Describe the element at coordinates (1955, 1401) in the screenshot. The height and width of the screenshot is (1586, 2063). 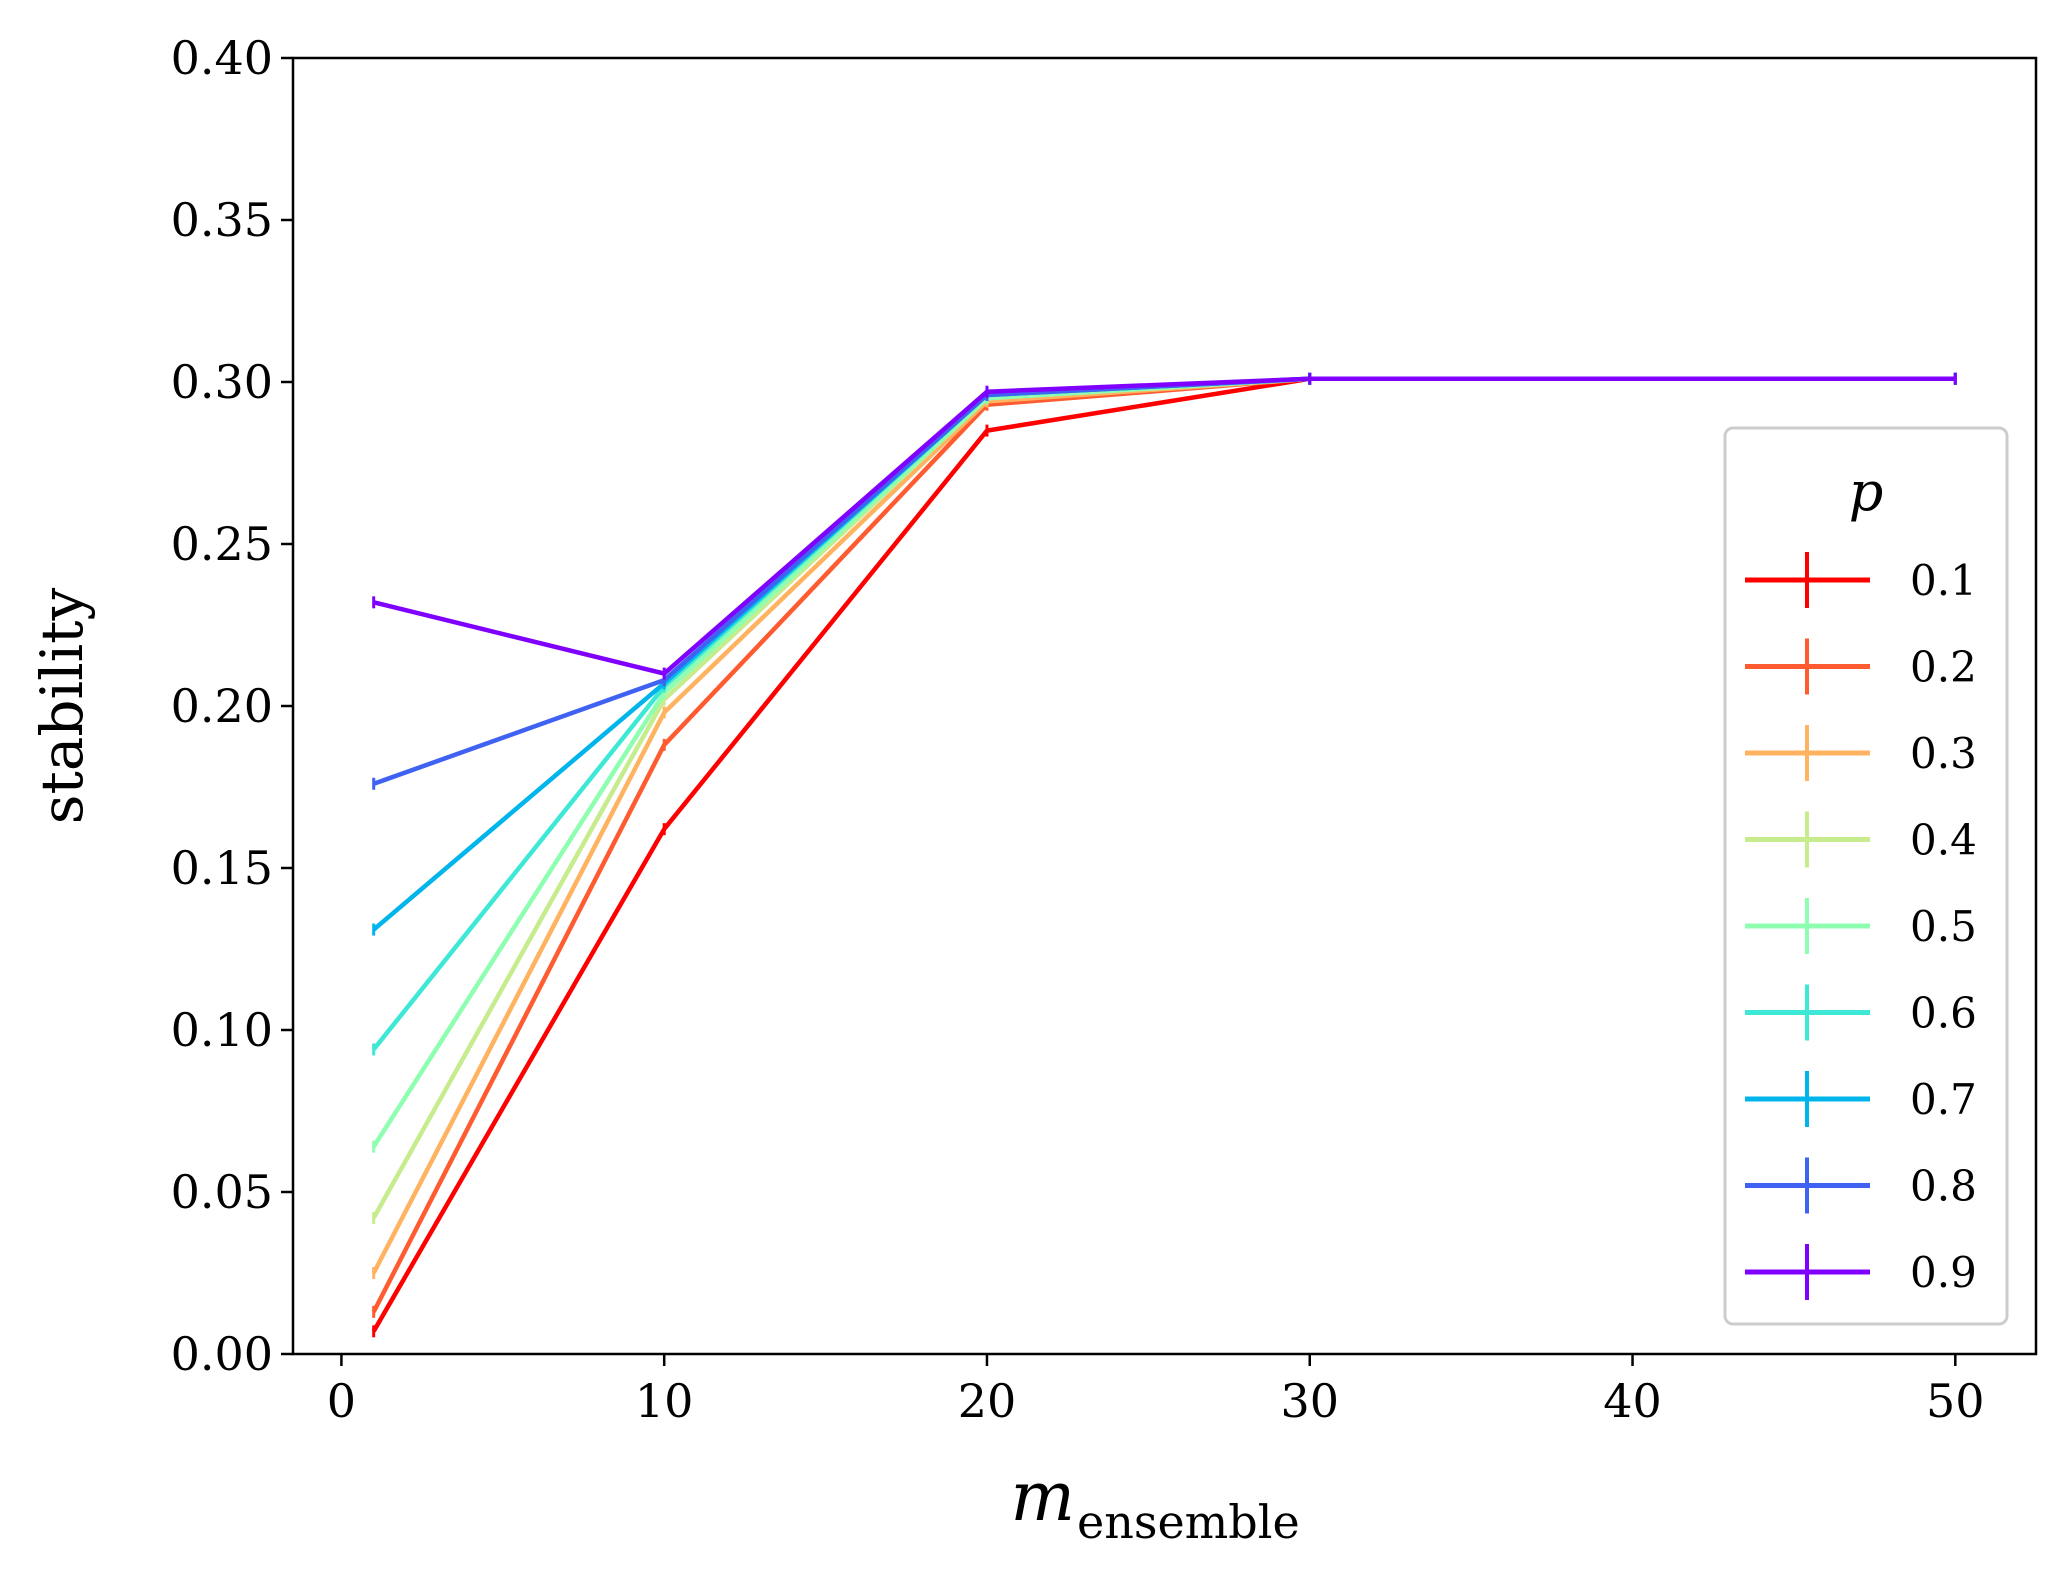
I see `x-tick-label: 50` at that location.